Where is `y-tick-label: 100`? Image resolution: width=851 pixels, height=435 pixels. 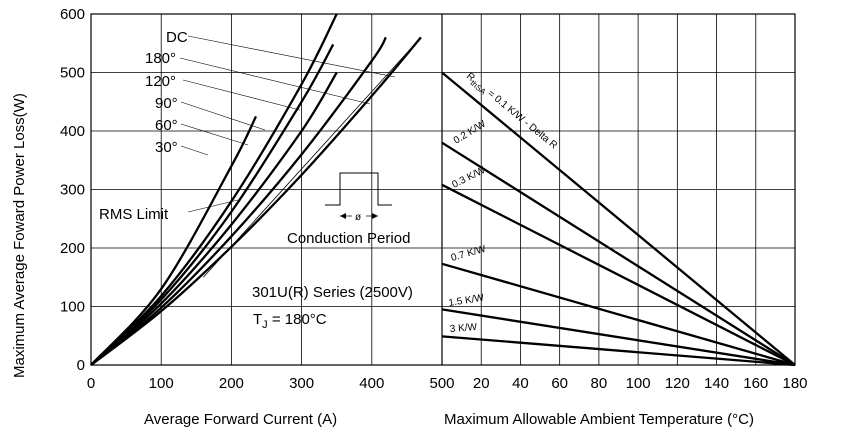 y-tick-label: 100 is located at coordinates (72, 307).